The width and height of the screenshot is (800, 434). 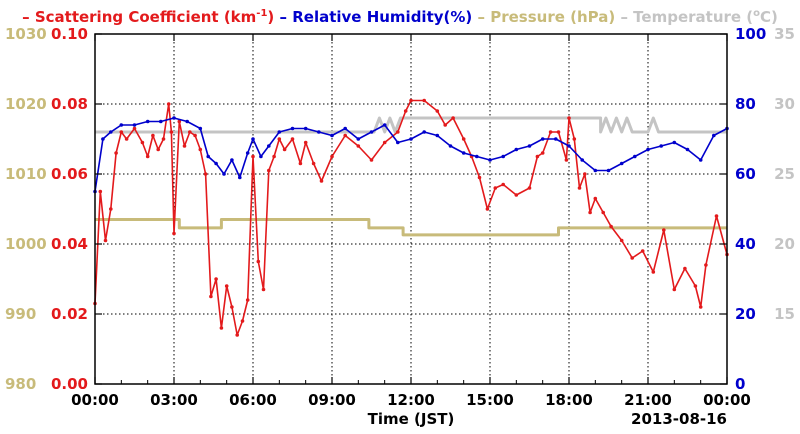 What do you see at coordinates (253, 400) in the screenshot?
I see `x-tick-label: 06:00` at bounding box center [253, 400].